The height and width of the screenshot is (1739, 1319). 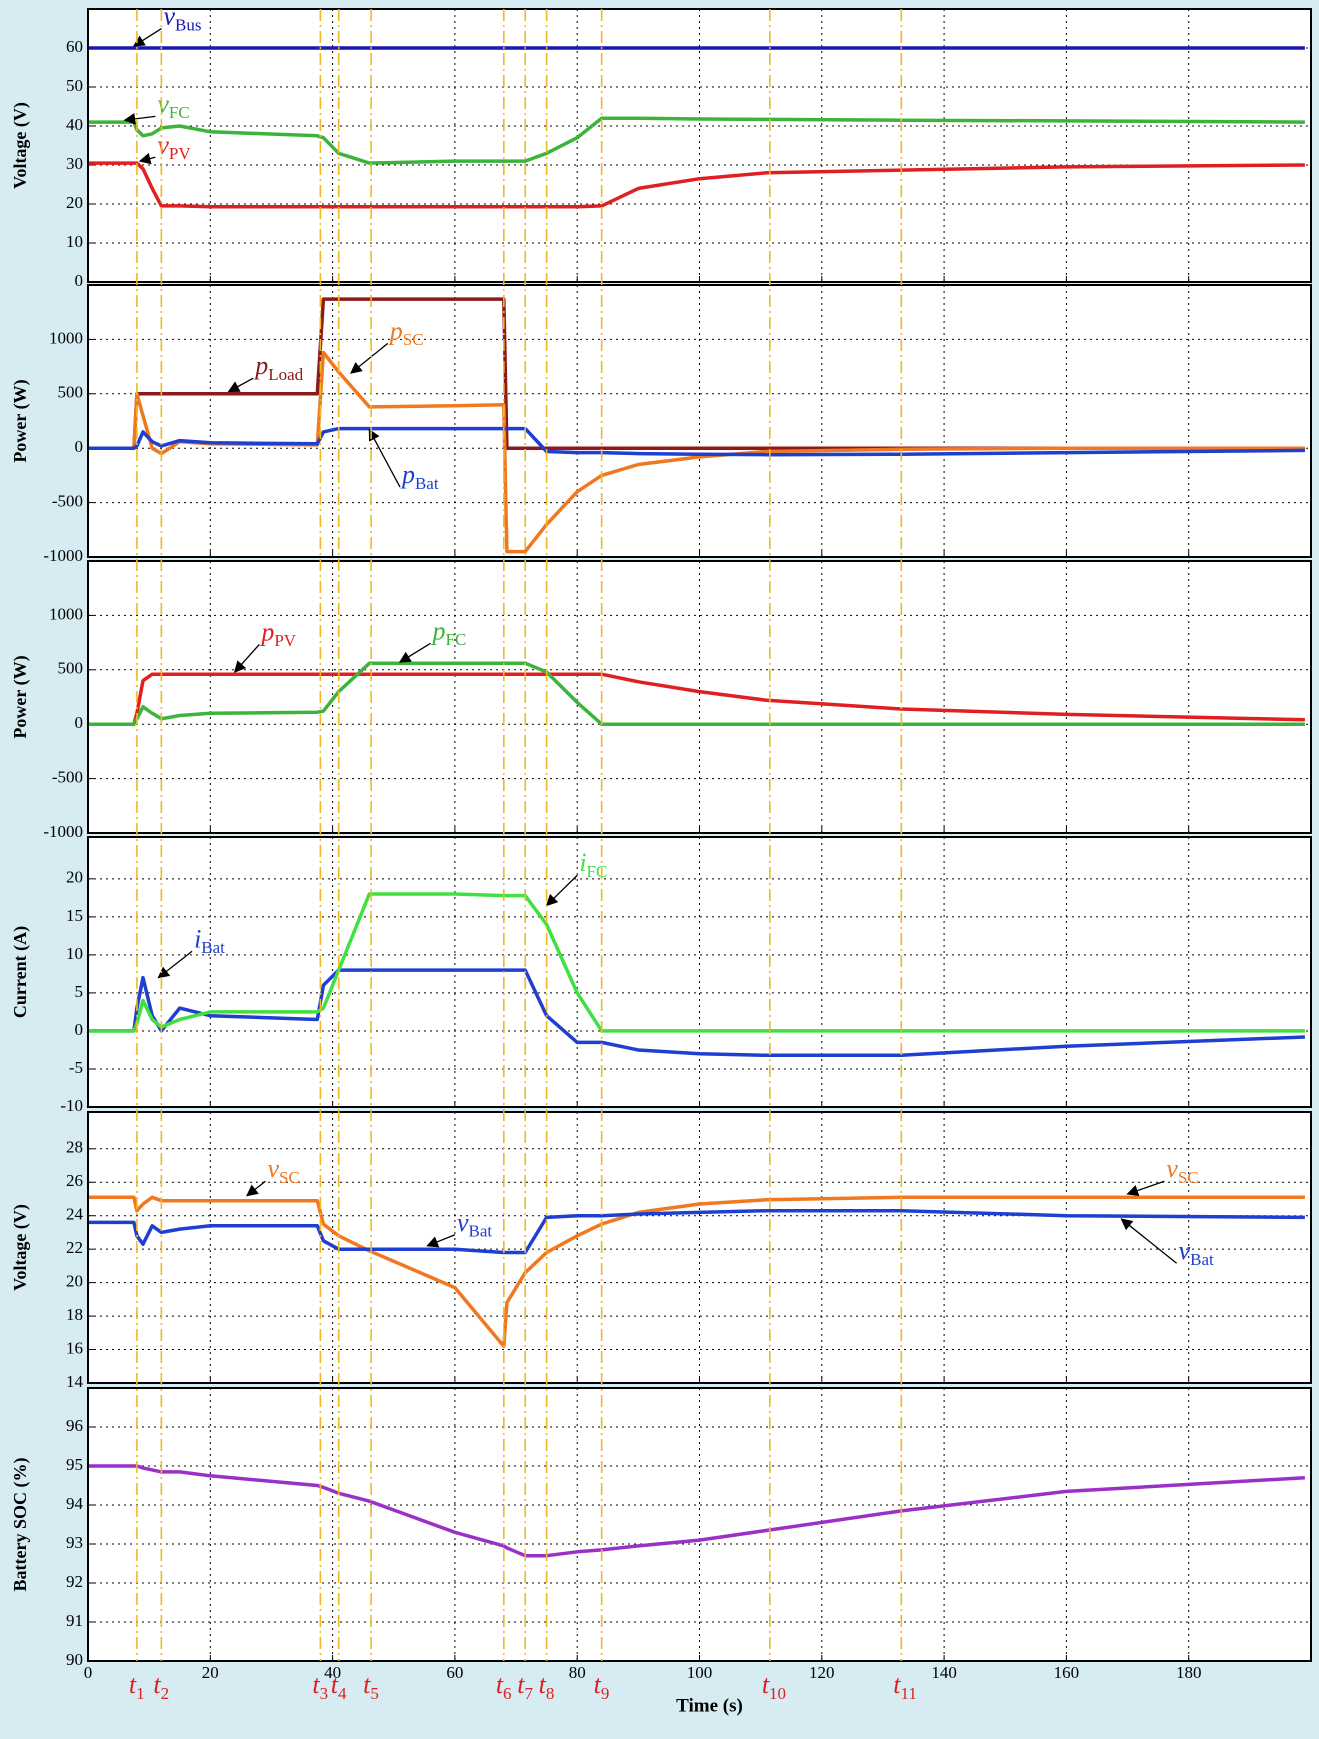 What do you see at coordinates (577, 1672) in the screenshot?
I see `x-tick-label: 80` at bounding box center [577, 1672].